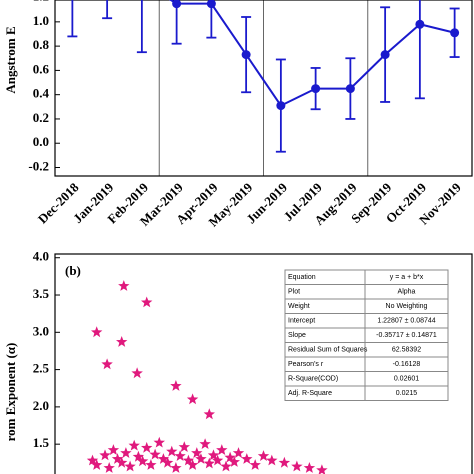 The image size is (474, 474). I want to click on y-axis-label: rom Exponent (α), so click(10, 392).